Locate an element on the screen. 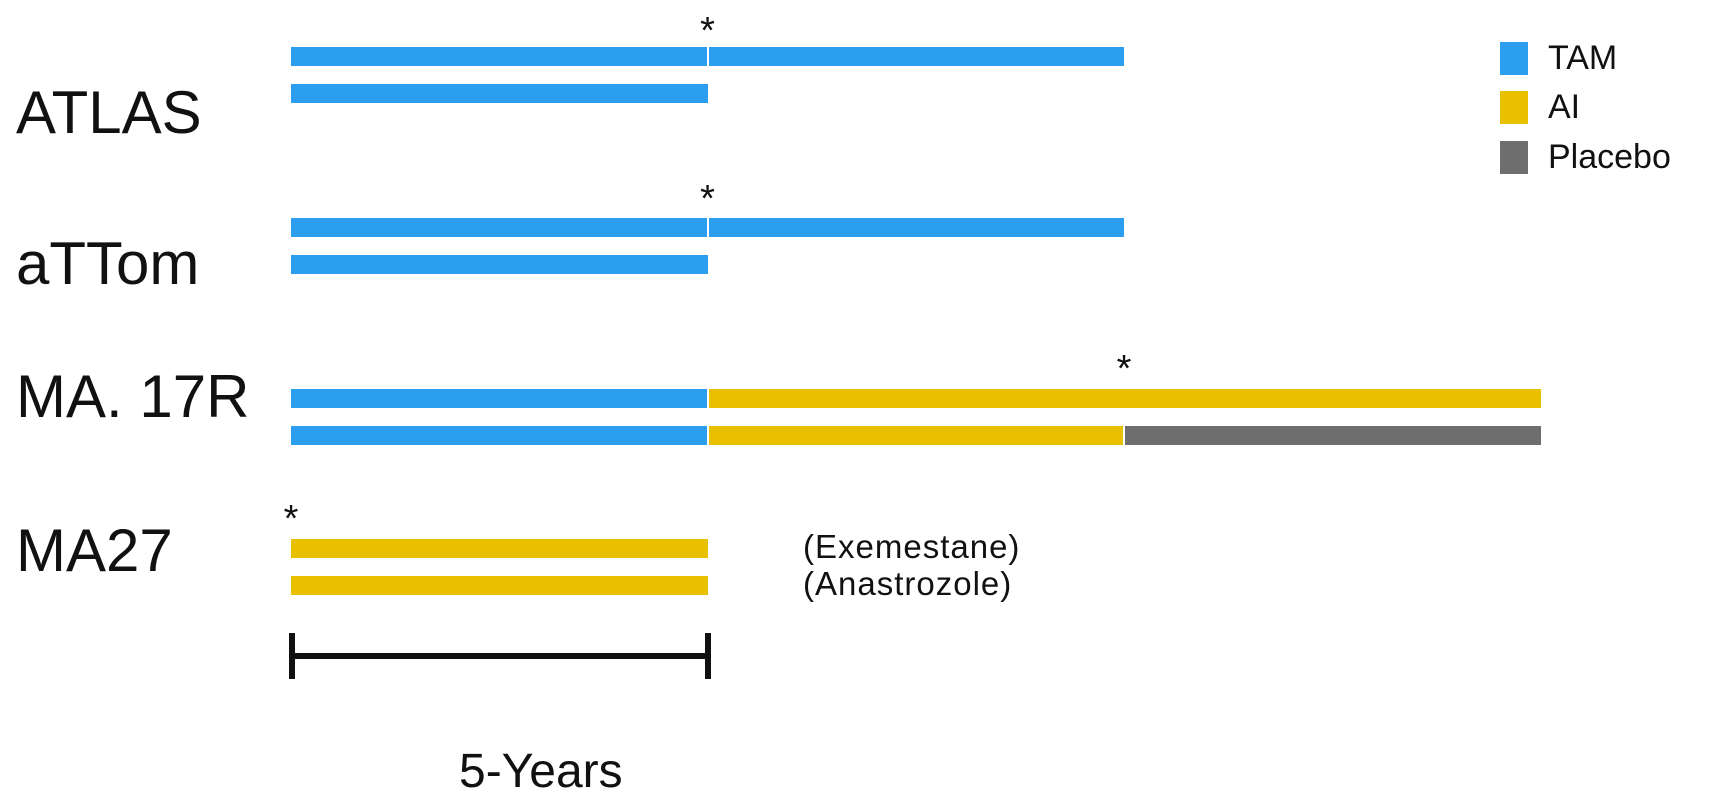 This screenshot has width=1731, height=798. trial-name: aTTom is located at coordinates (108, 263).